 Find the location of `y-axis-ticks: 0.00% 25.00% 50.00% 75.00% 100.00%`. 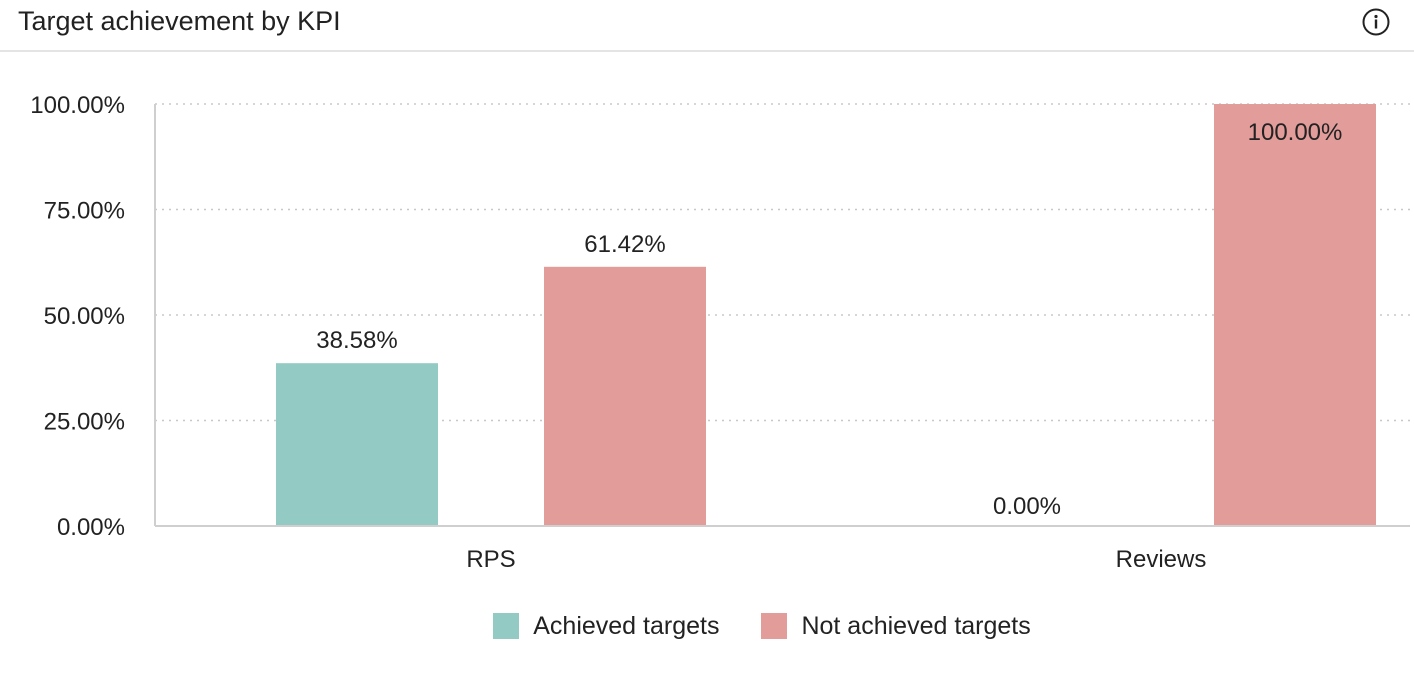

y-axis-ticks: 0.00% 25.00% 50.00% 75.00% 100.00% is located at coordinates (77, 316).